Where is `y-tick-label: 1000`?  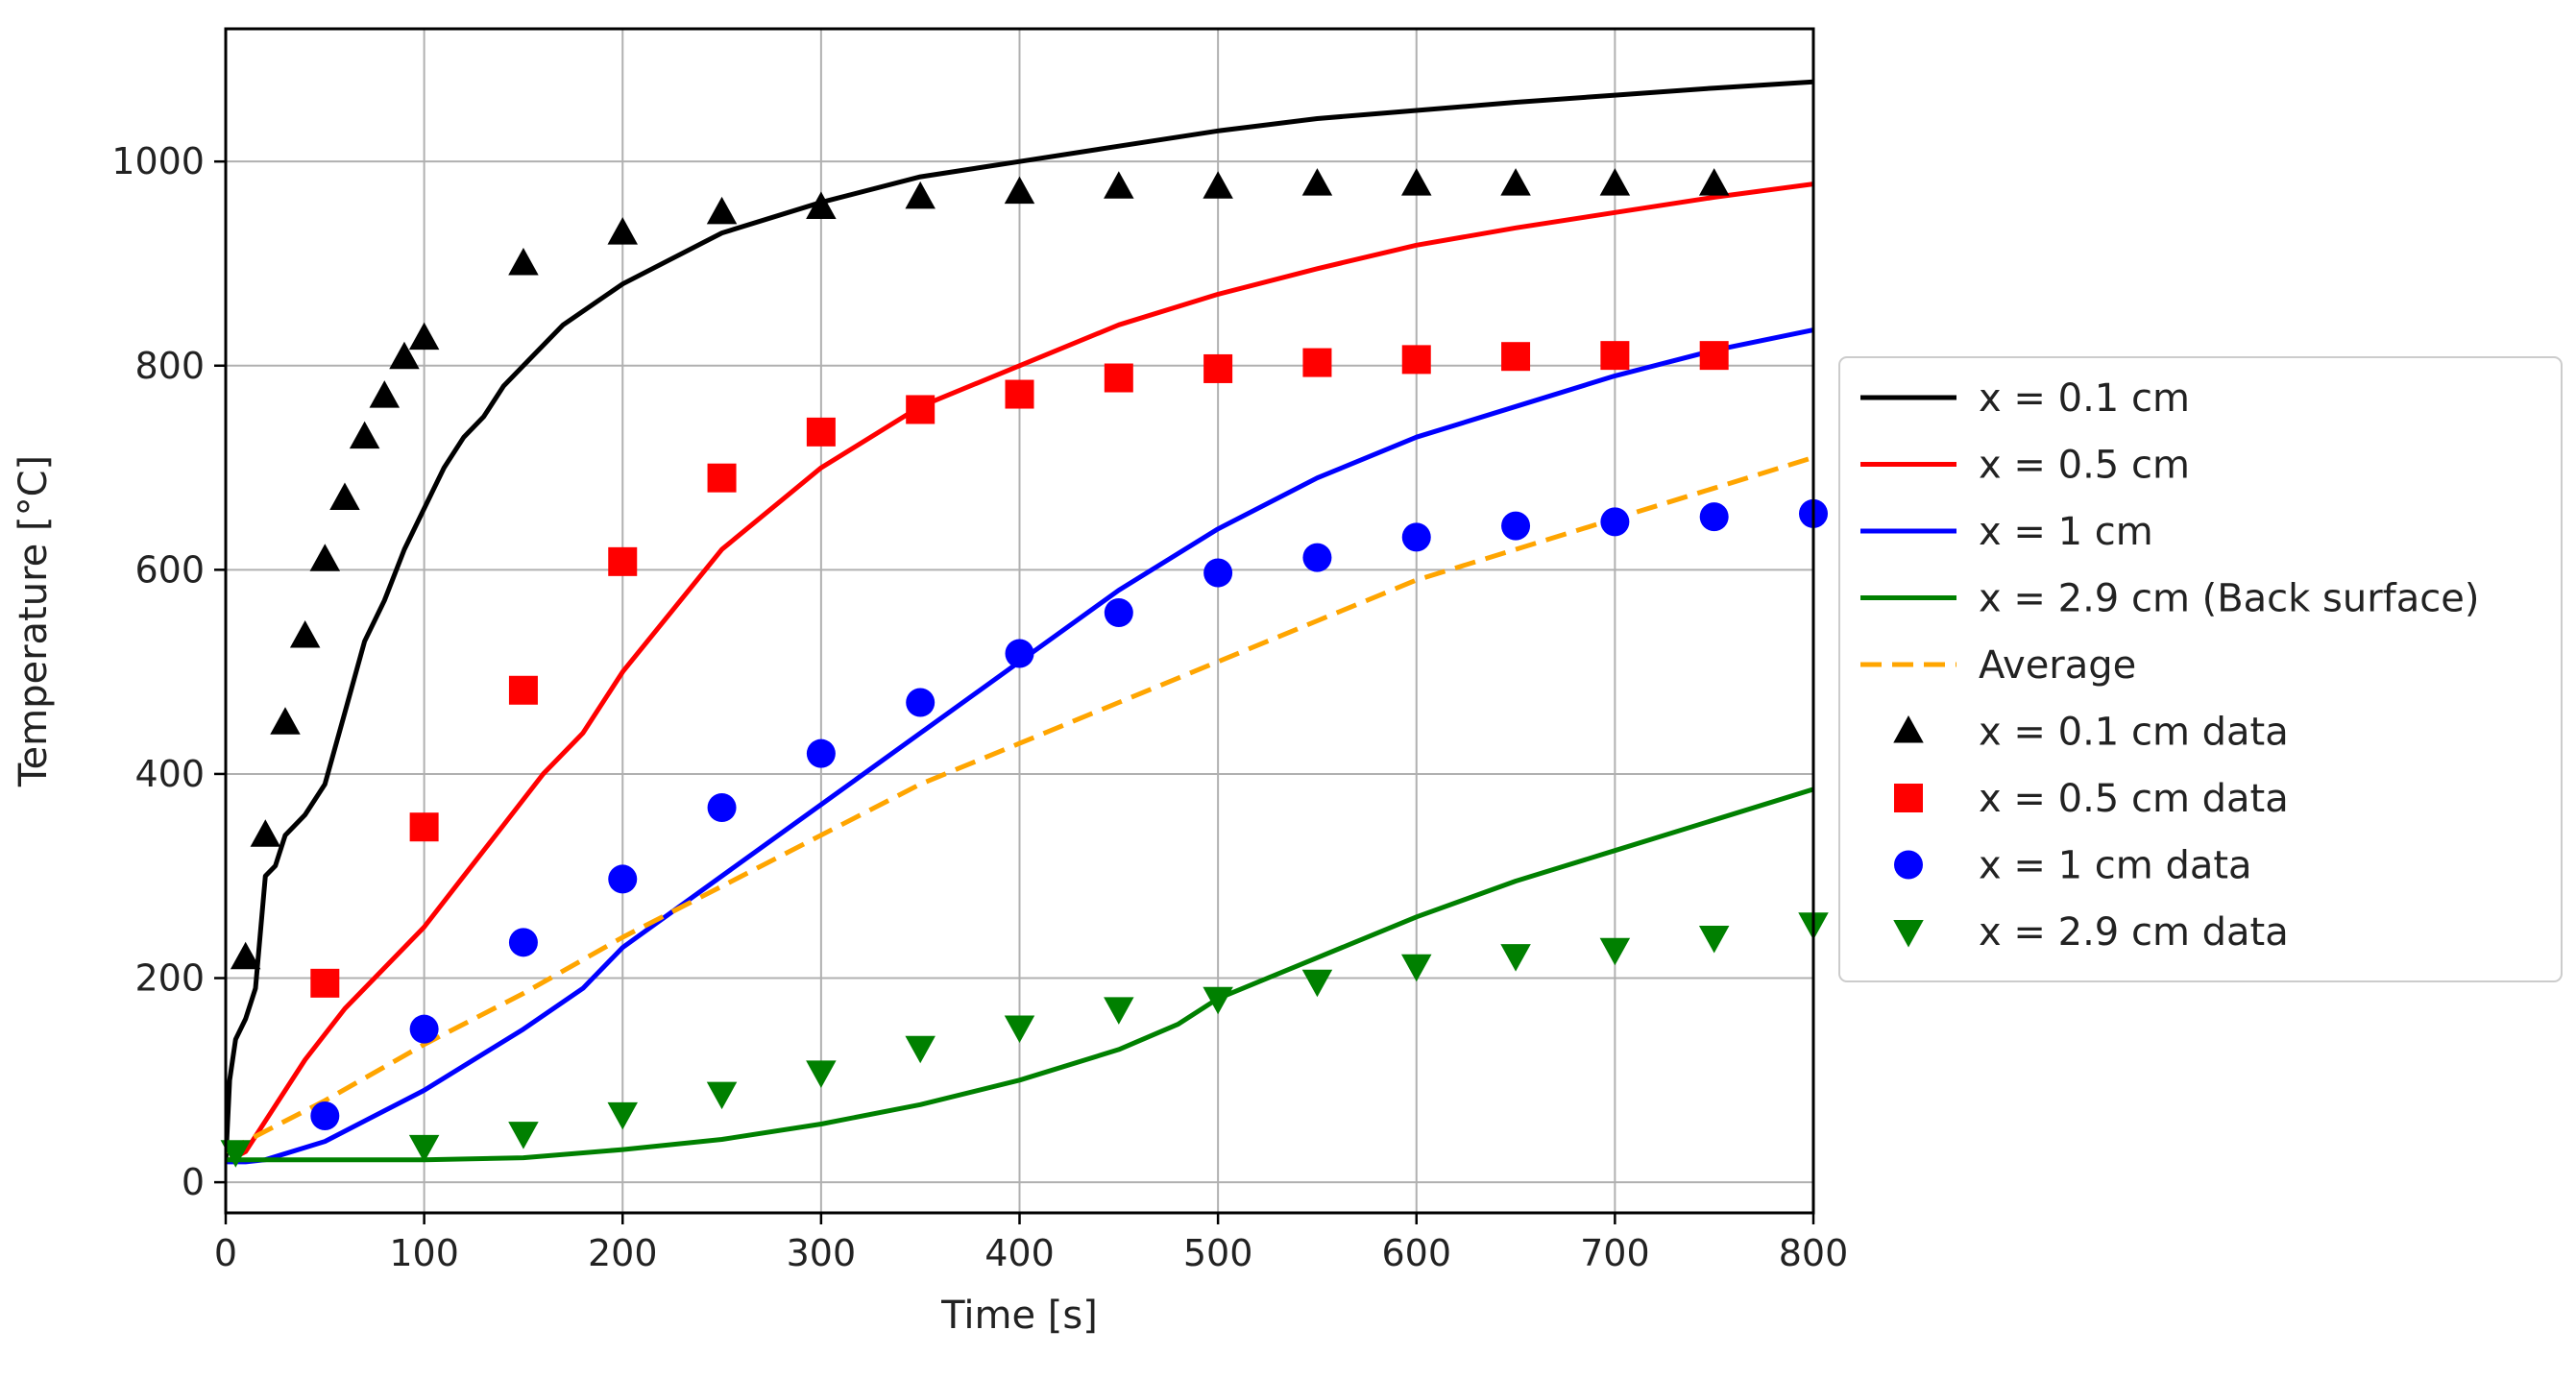
y-tick-label: 1000 is located at coordinates (158, 161).